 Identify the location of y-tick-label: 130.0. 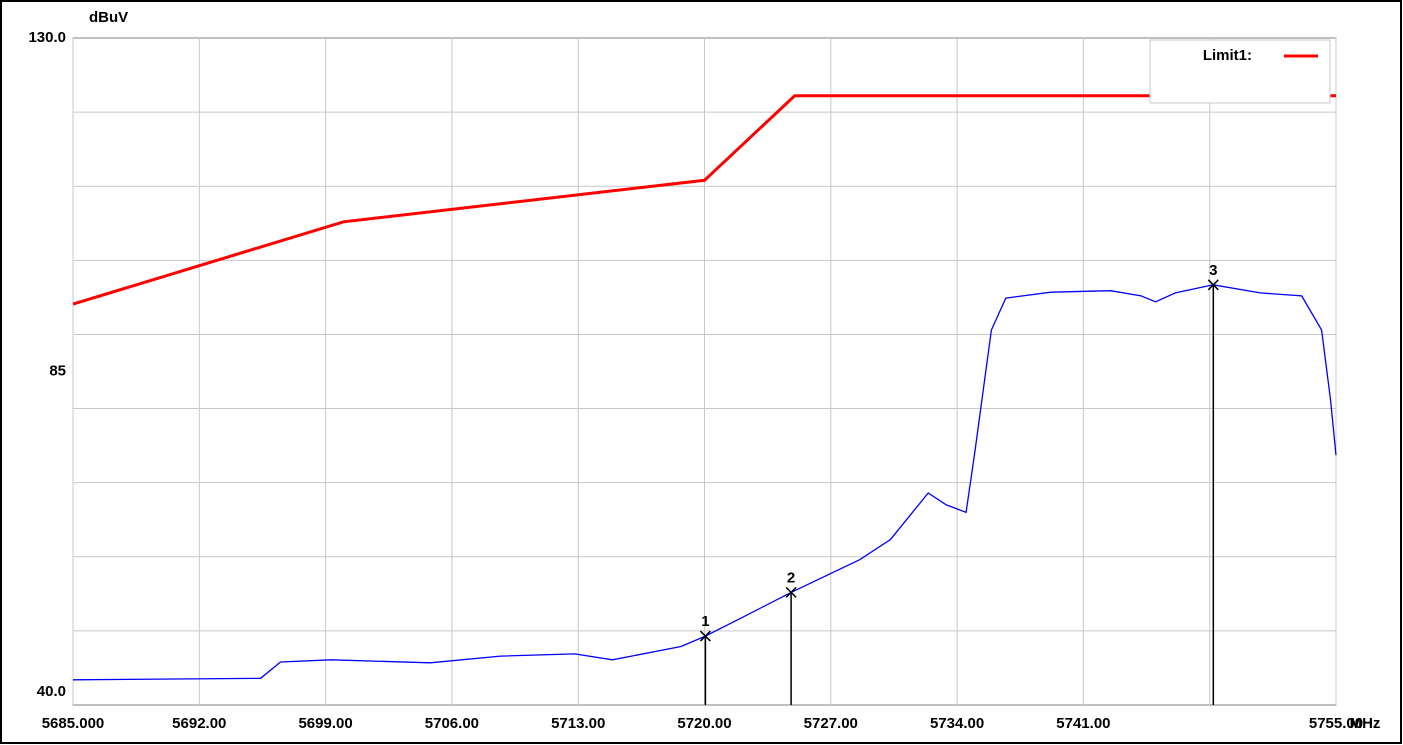
(47, 37).